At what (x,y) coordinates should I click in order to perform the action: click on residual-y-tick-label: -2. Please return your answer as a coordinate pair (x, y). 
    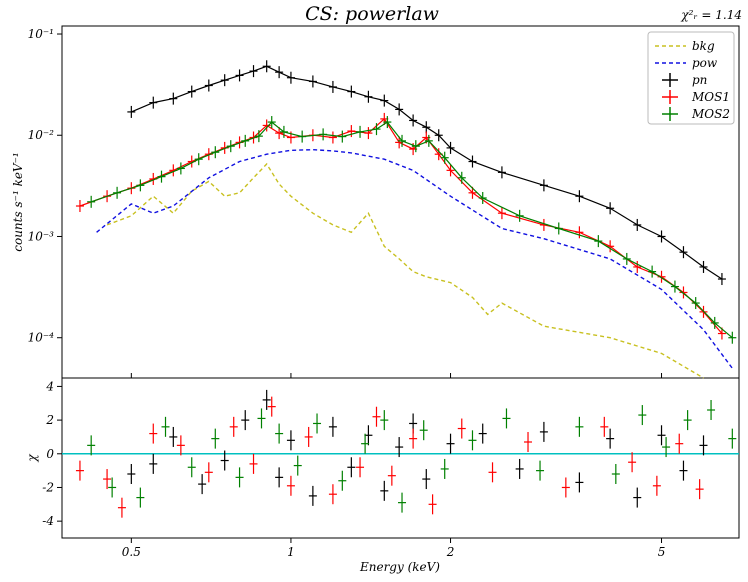
    Looking at the image, I should click on (48, 487).